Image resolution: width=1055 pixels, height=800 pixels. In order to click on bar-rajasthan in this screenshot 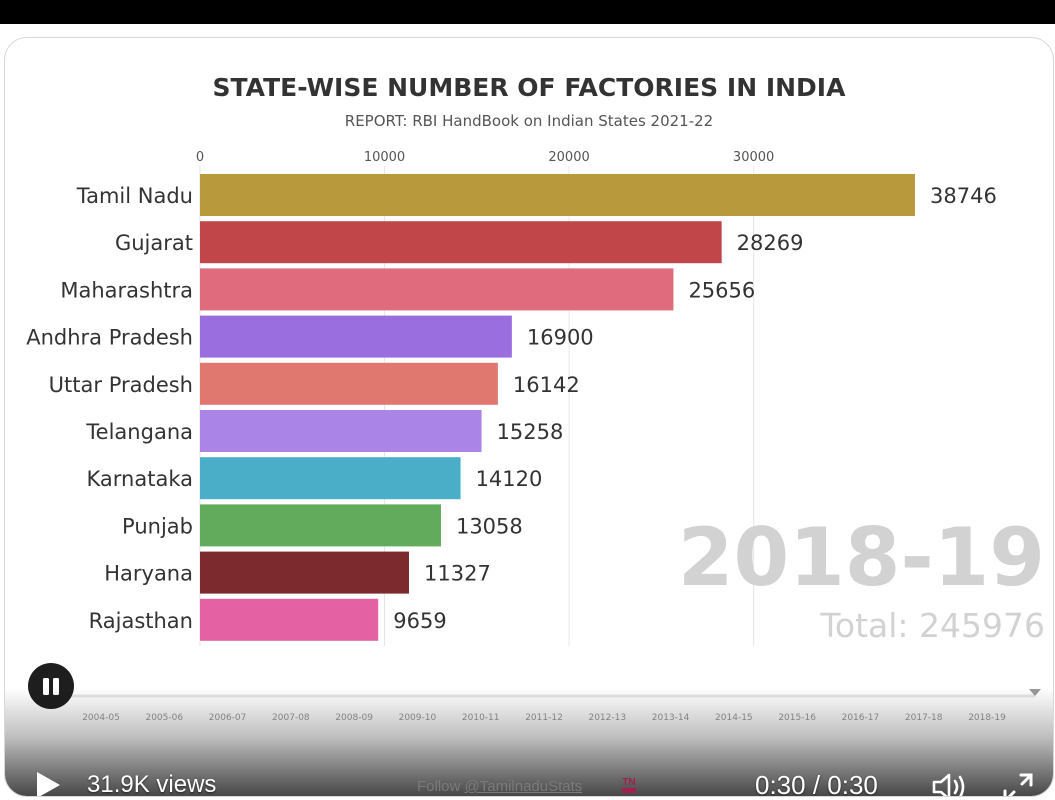, I will do `click(289, 619)`.